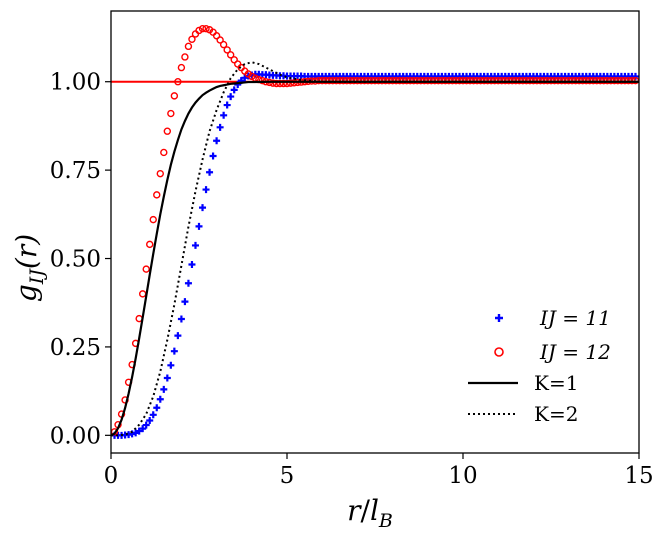  Describe the element at coordinates (75, 171) in the screenshot. I see `y-tick-label: 0.75` at that location.